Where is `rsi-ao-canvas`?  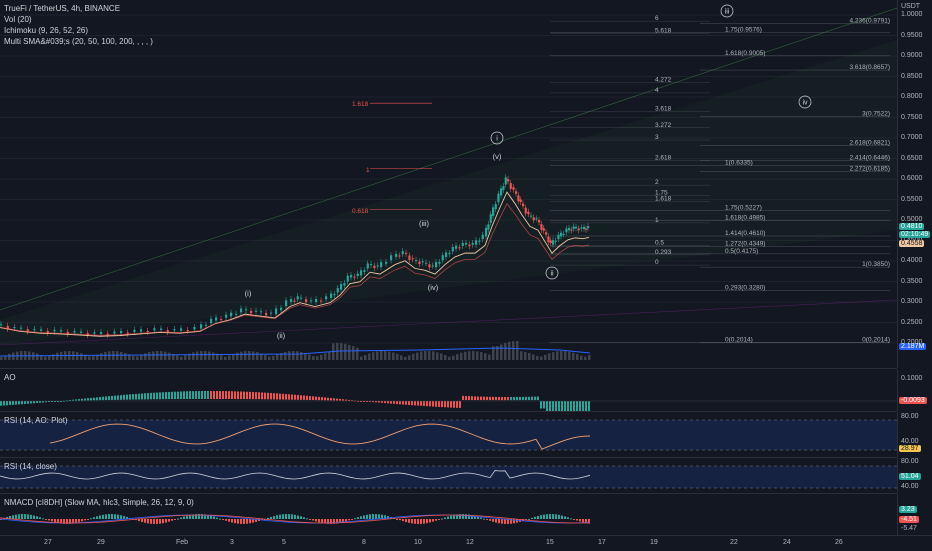
rsi-ao-canvas is located at coordinates (448, 435).